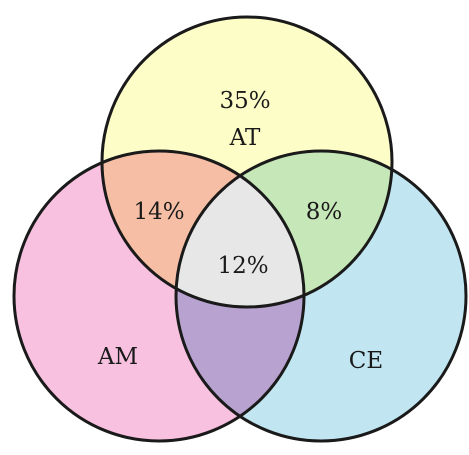  I want to click on overlap-all, so click(240, 229).